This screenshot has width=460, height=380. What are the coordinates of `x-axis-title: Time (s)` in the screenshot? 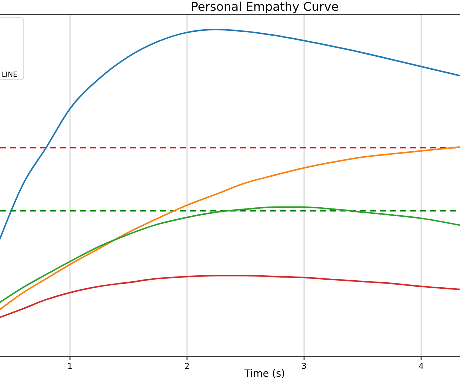 It's located at (265, 374).